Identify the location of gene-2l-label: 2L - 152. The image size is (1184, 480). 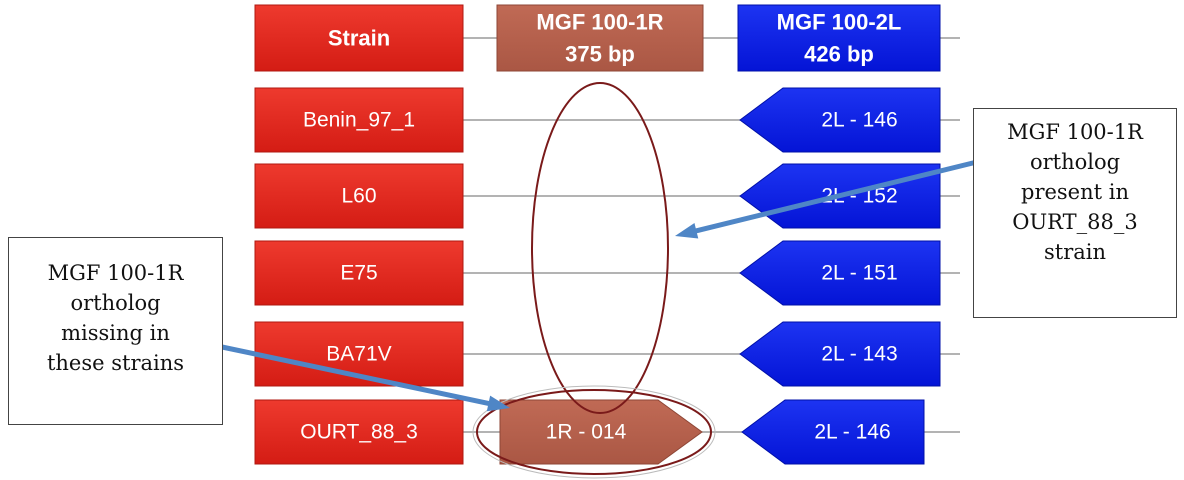
(859, 196).